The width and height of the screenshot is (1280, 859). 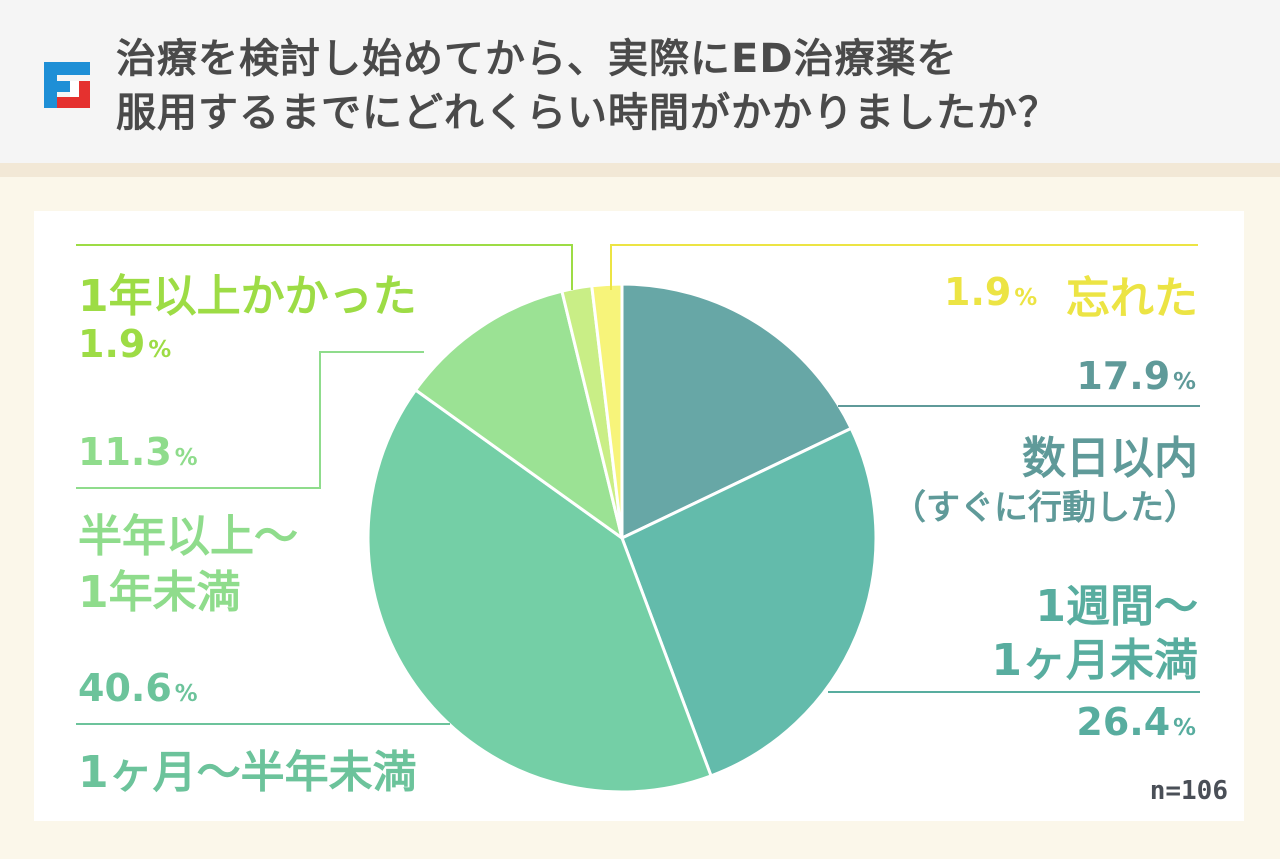 What do you see at coordinates (125, 344) in the screenshot?
I see `value-label-over-1year: 1.9%` at bounding box center [125, 344].